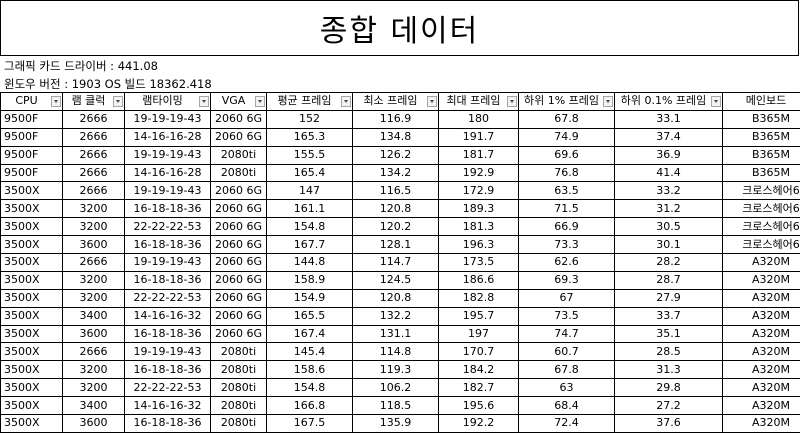 The width and height of the screenshot is (800, 433). Describe the element at coordinates (567, 424) in the screenshot. I see `table-cell: 72.4` at that location.